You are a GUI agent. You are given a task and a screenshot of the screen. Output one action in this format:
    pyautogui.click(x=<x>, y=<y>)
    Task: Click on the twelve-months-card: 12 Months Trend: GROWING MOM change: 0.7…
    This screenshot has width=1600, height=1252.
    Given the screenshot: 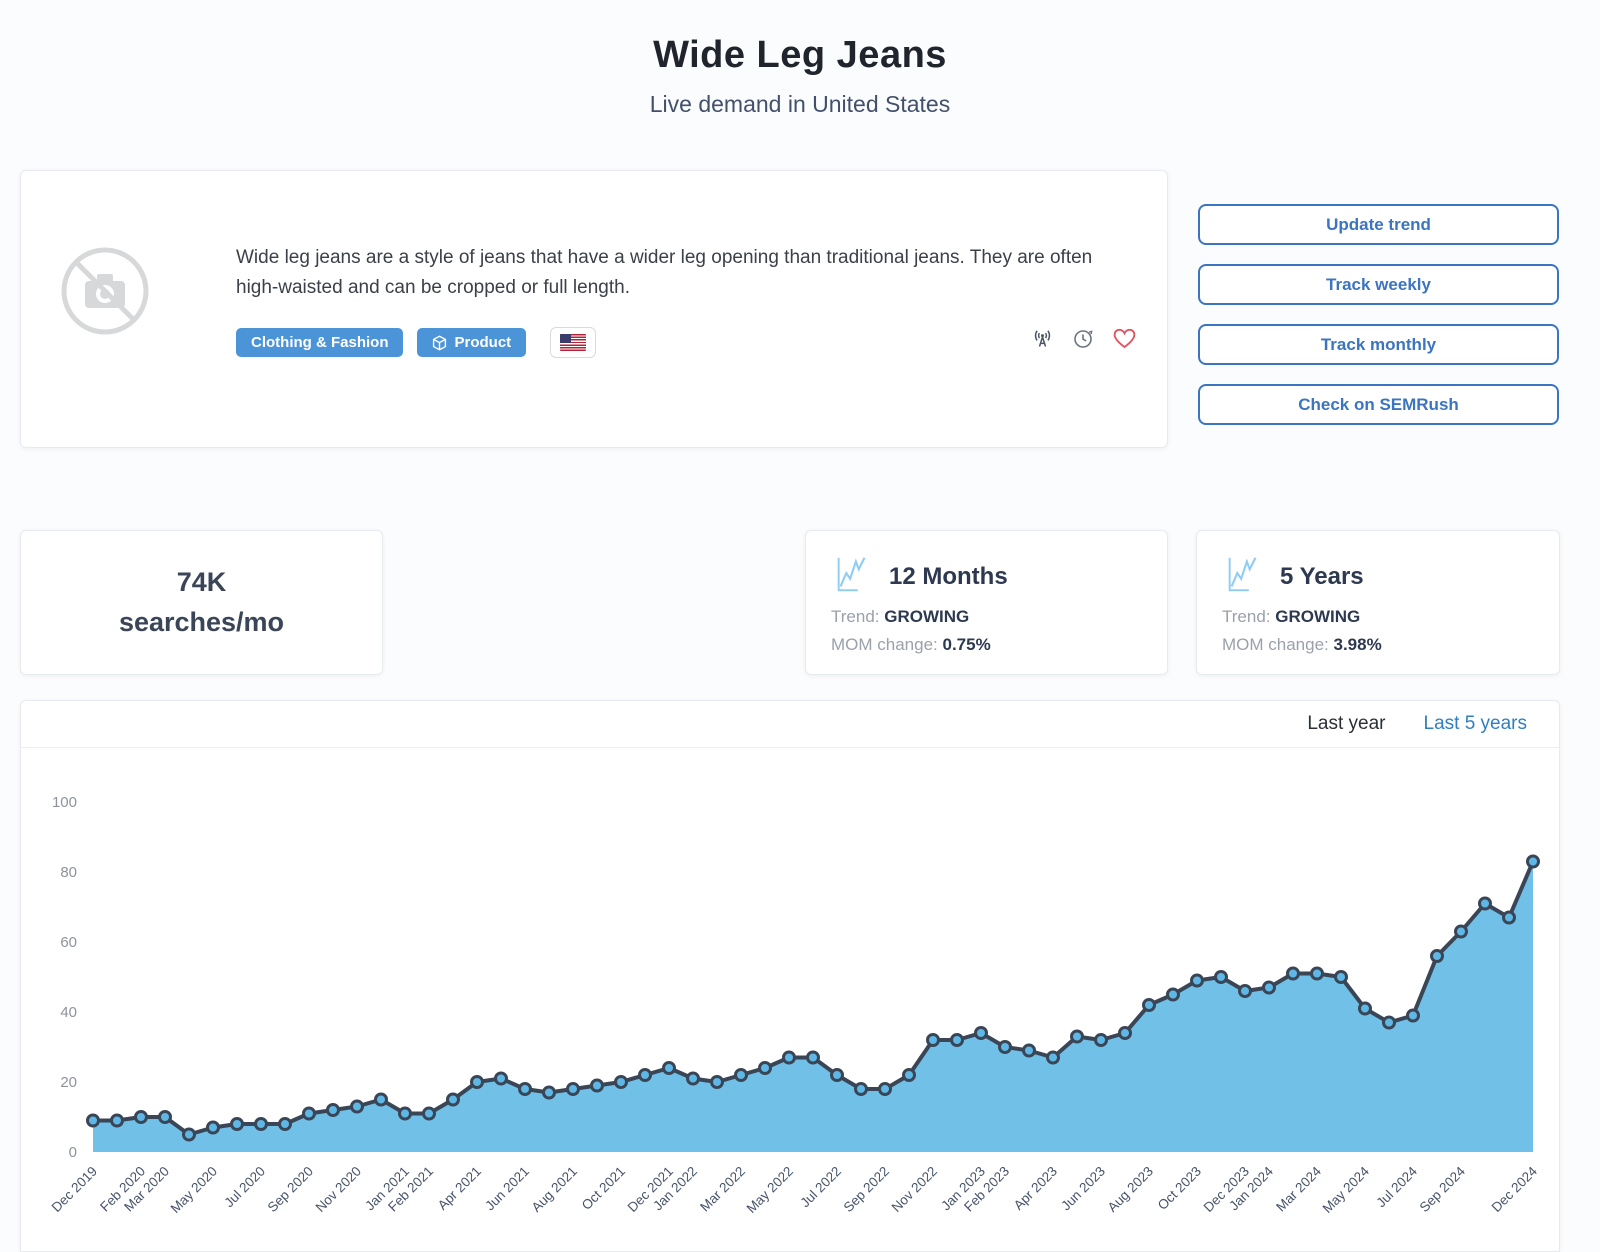 What is the action you would take?
    pyautogui.click(x=986, y=602)
    